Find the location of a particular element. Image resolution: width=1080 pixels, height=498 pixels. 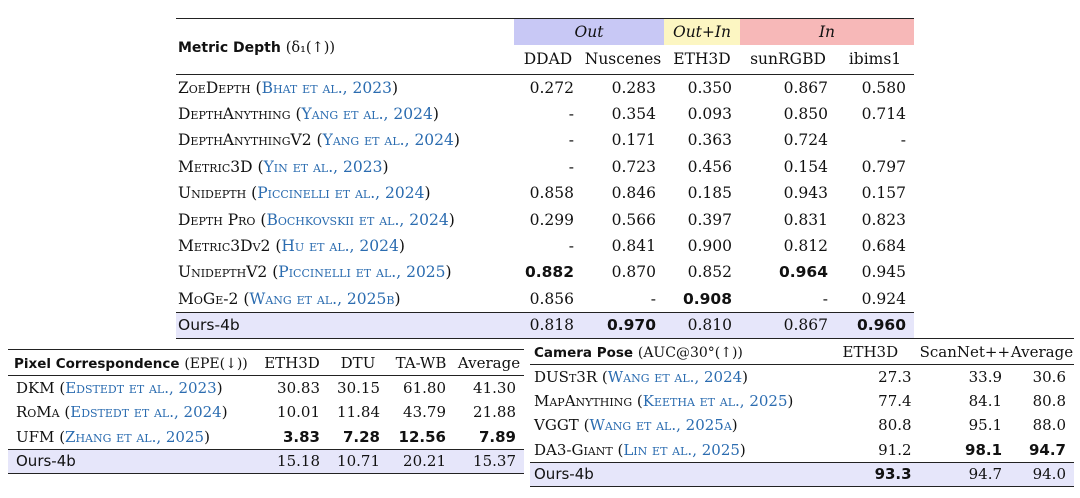

table-row: DUSt3R (Wang et al., 2024) 27.3 33.9 30.6 is located at coordinates (802, 377).